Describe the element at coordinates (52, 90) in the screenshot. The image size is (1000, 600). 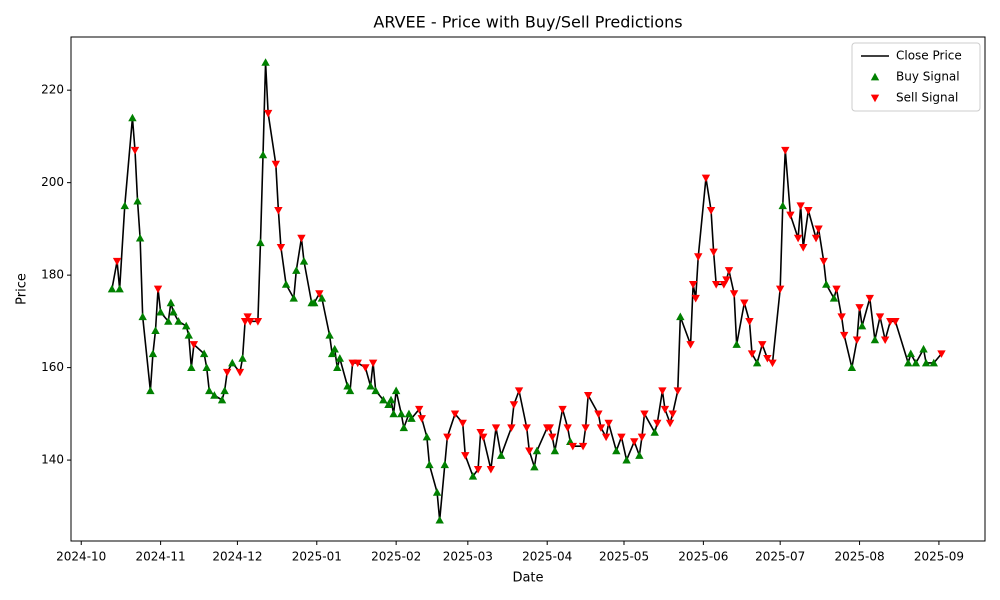
I see `y-tick-label: 220` at that location.